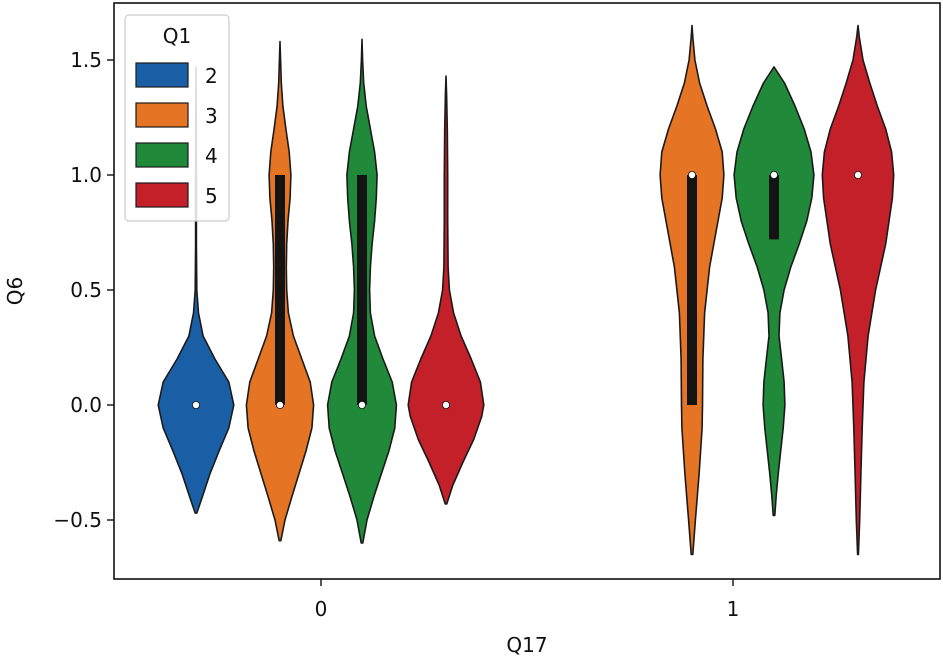 This screenshot has height=665, width=943. What do you see at coordinates (177, 36) in the screenshot?
I see `legend-title: Q1` at bounding box center [177, 36].